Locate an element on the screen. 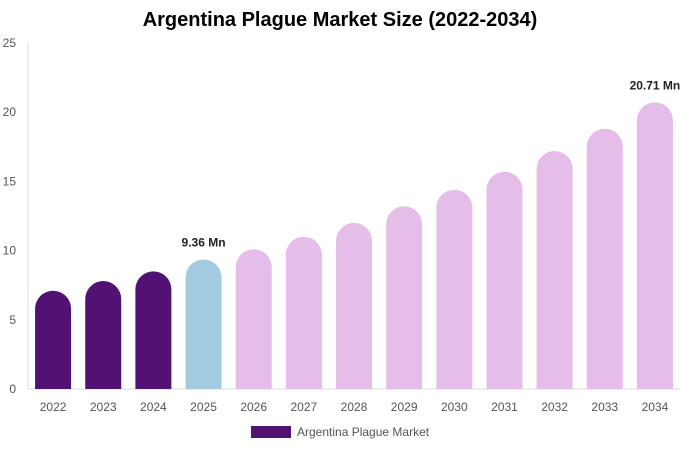  y-tick-label: 15 is located at coordinates (10, 181).